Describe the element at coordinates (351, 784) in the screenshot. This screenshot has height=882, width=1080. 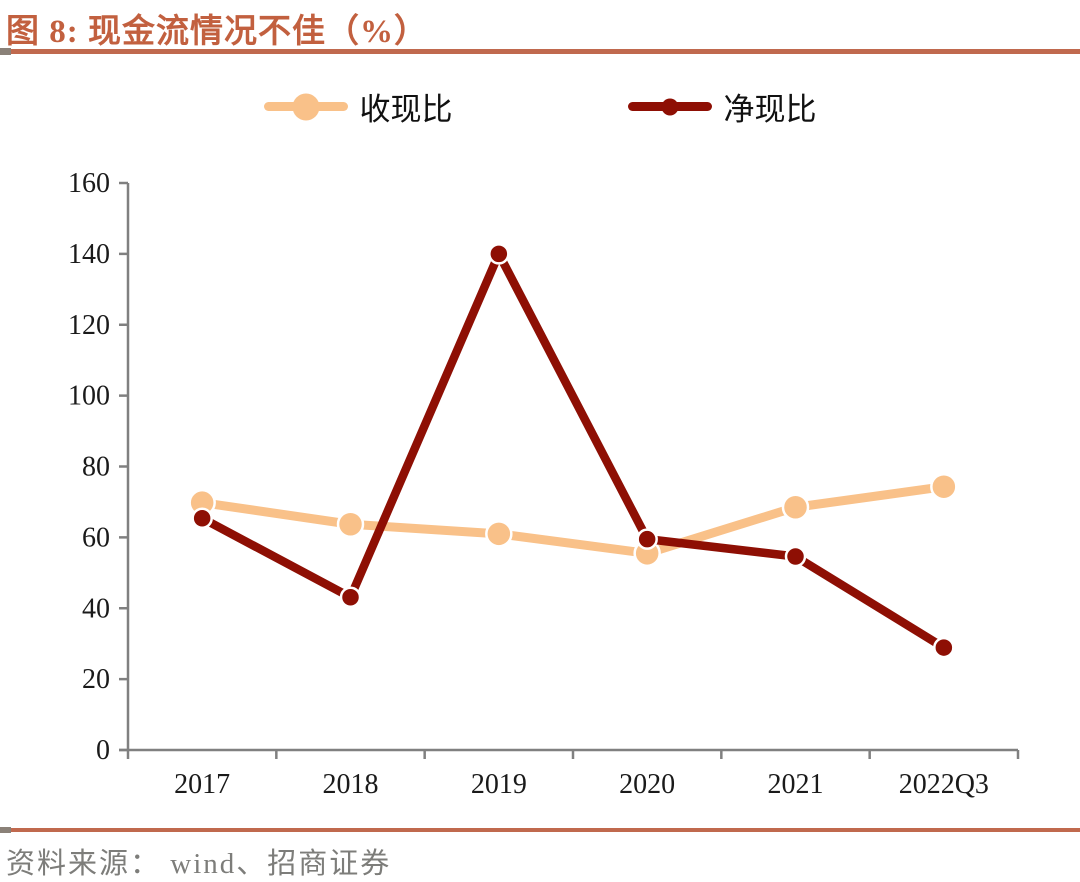
I see `x-tick-label: 2018` at that location.